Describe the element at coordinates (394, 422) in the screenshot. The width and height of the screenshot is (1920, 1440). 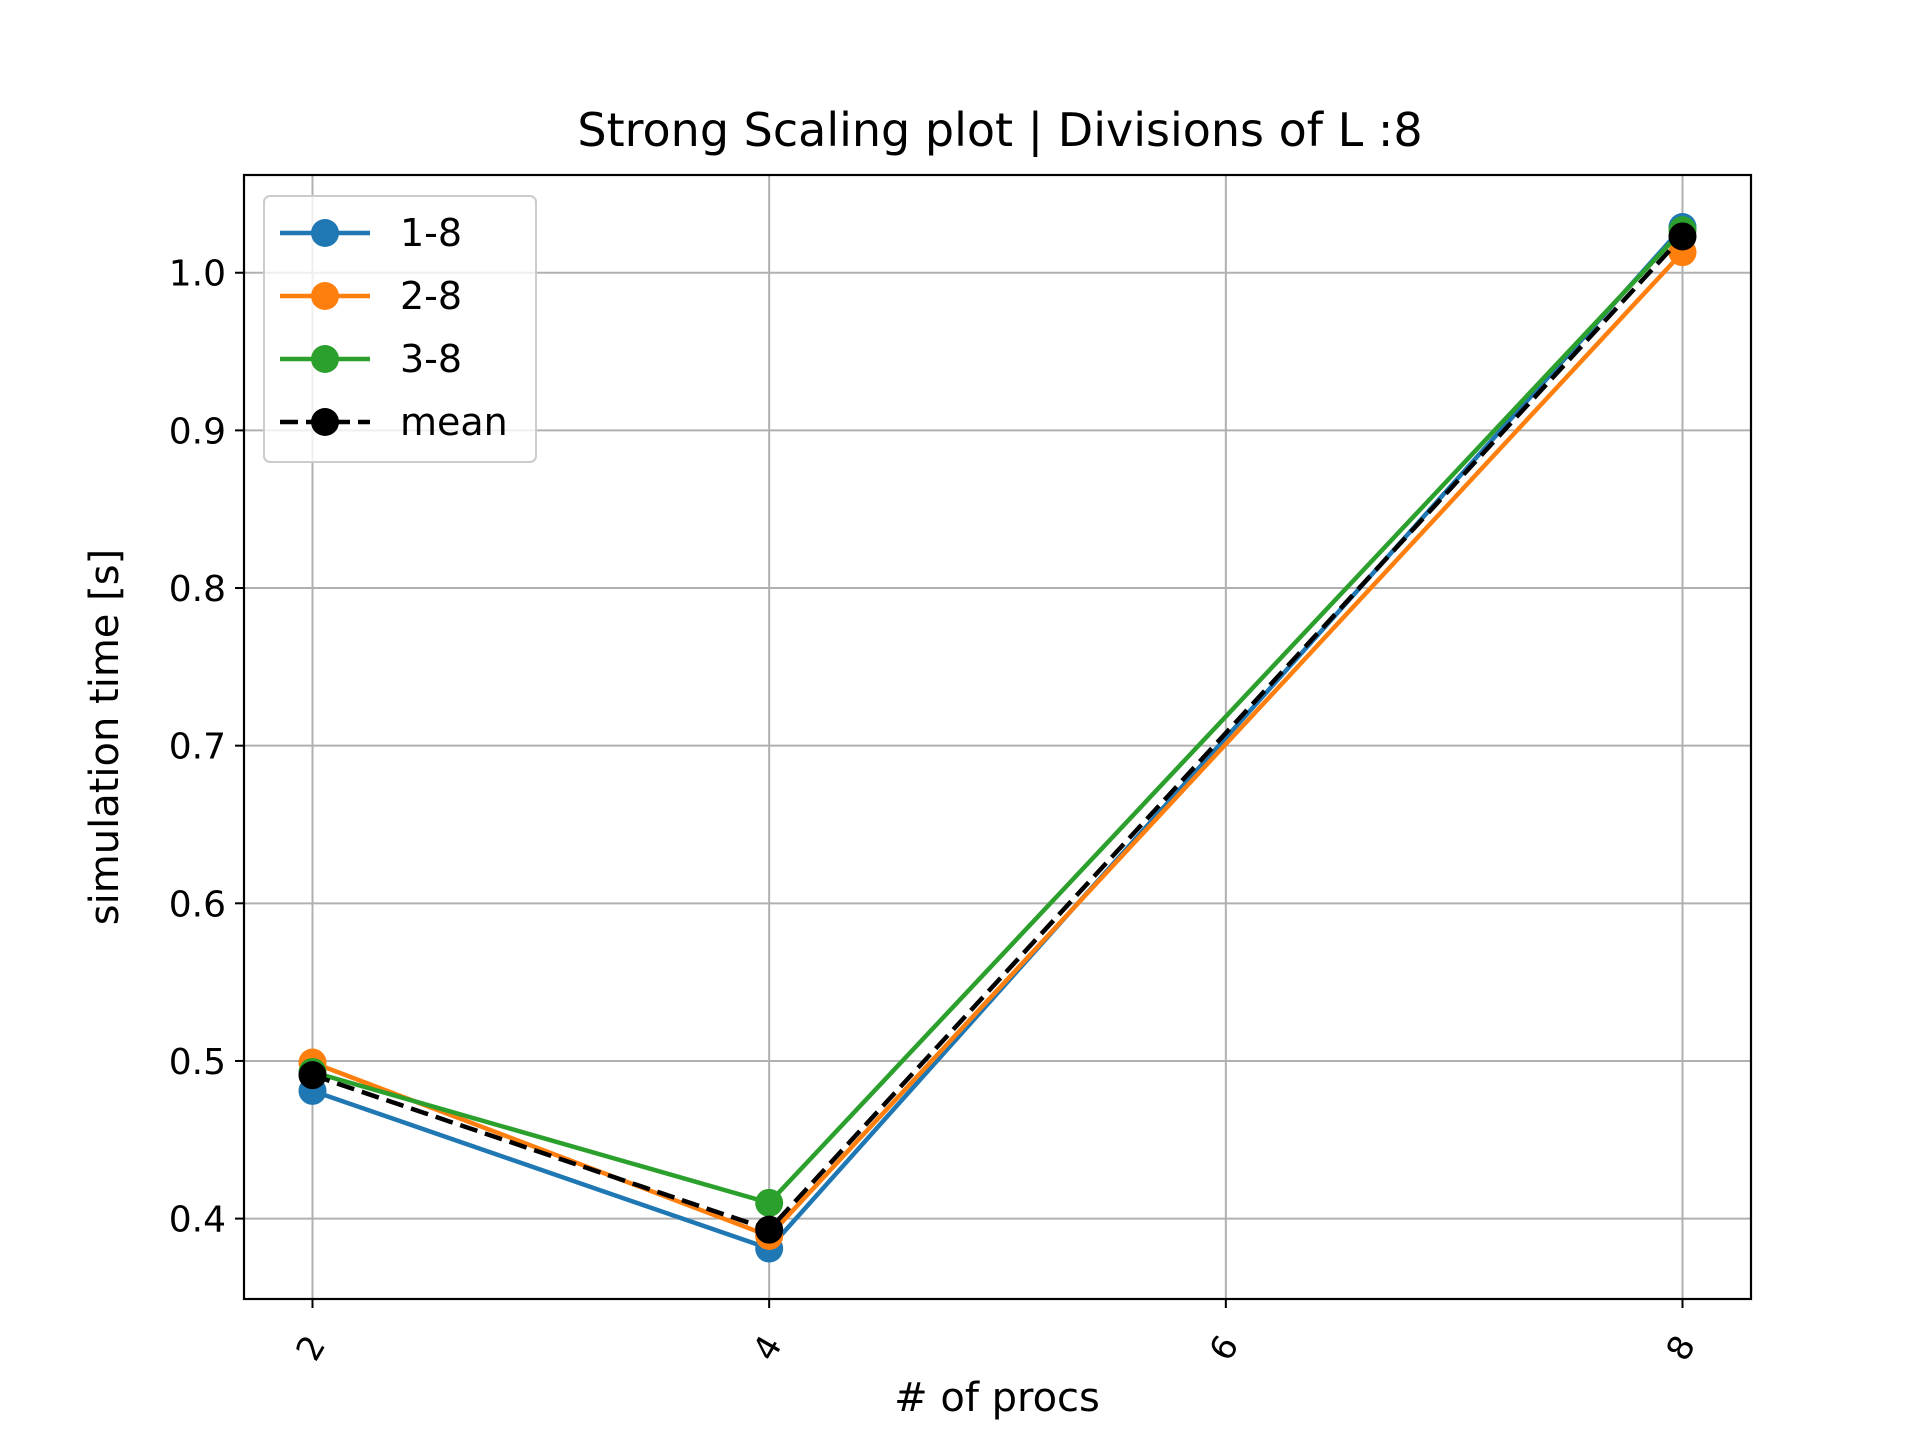
I see `legend-entry-mean: mean` at that location.